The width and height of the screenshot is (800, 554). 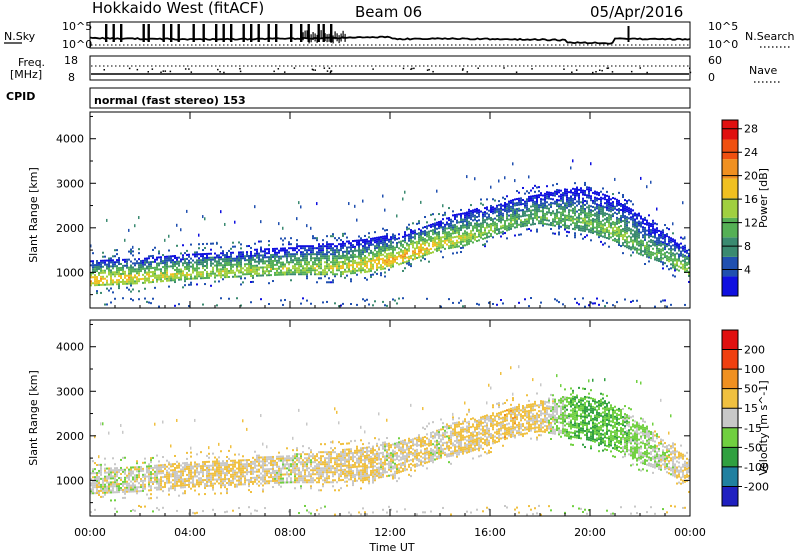 I want to click on nsky-spike, so click(x=223, y=33).